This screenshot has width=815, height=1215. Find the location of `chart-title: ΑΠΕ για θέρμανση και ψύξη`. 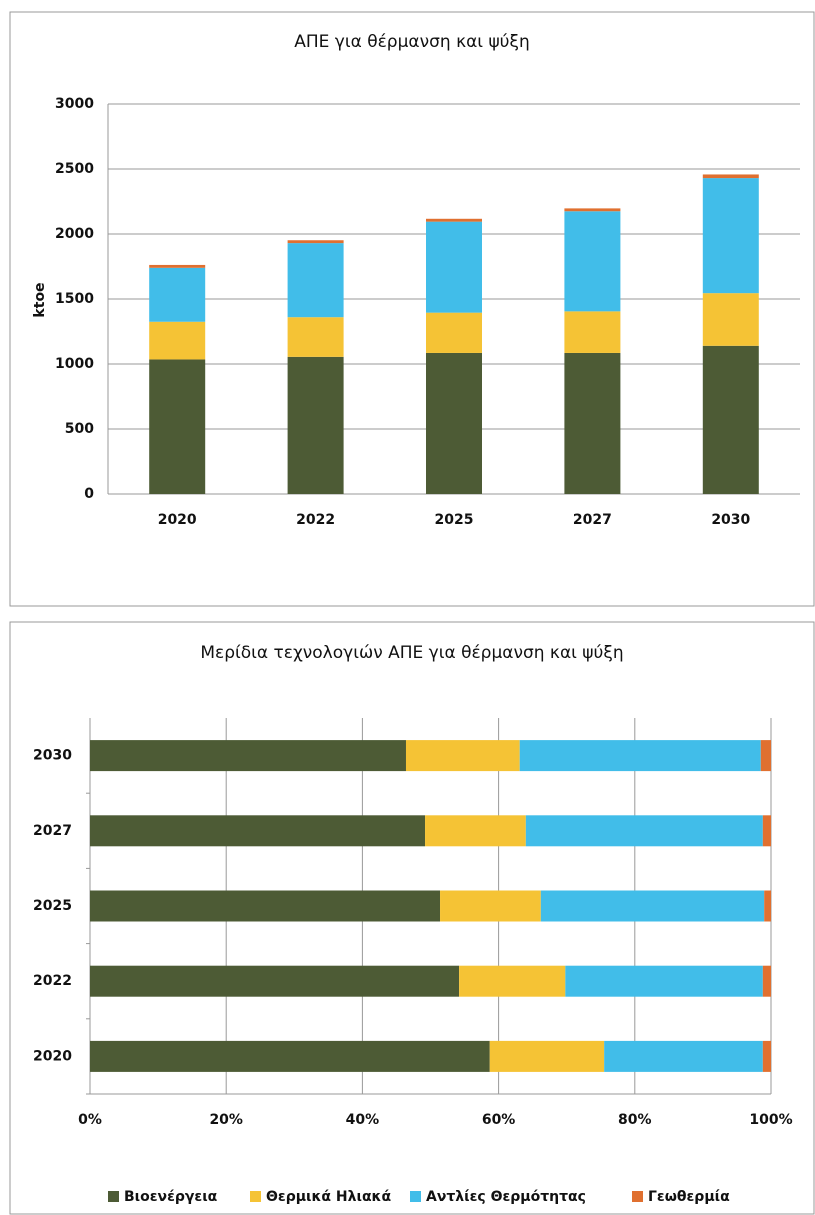

chart-title: ΑΠΕ για θέρμανση και ψύξη is located at coordinates (412, 42).